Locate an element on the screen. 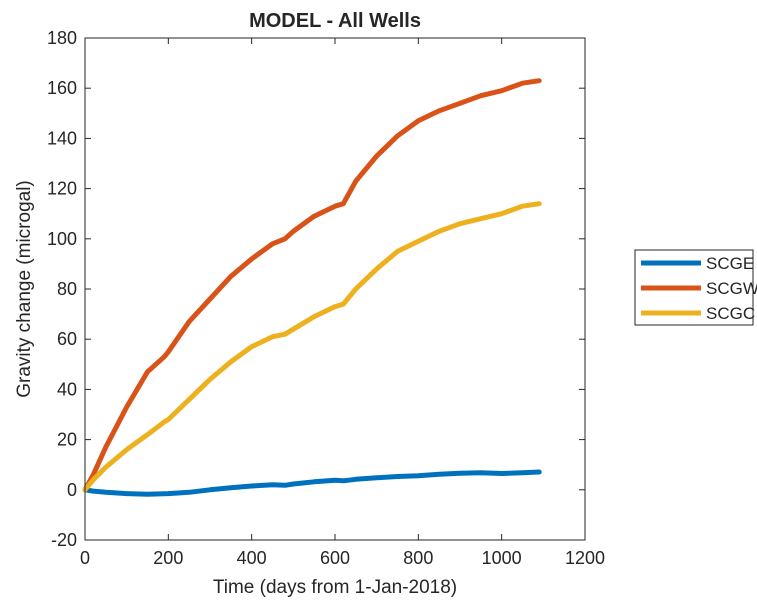  y-axis-label: Gravity change (microgal) is located at coordinates (24, 289).